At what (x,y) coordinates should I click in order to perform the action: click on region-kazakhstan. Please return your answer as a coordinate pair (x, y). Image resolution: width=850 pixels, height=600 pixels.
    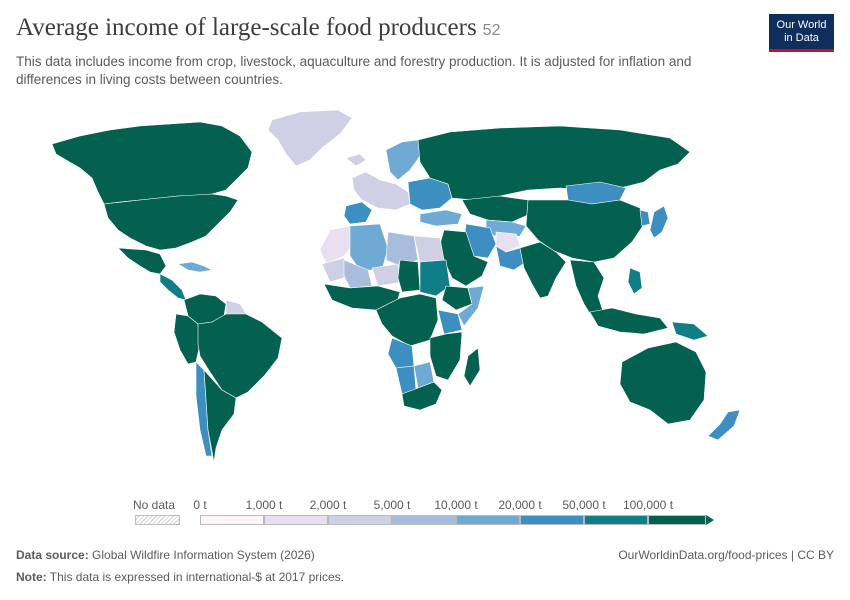
    Looking at the image, I should click on (496, 209).